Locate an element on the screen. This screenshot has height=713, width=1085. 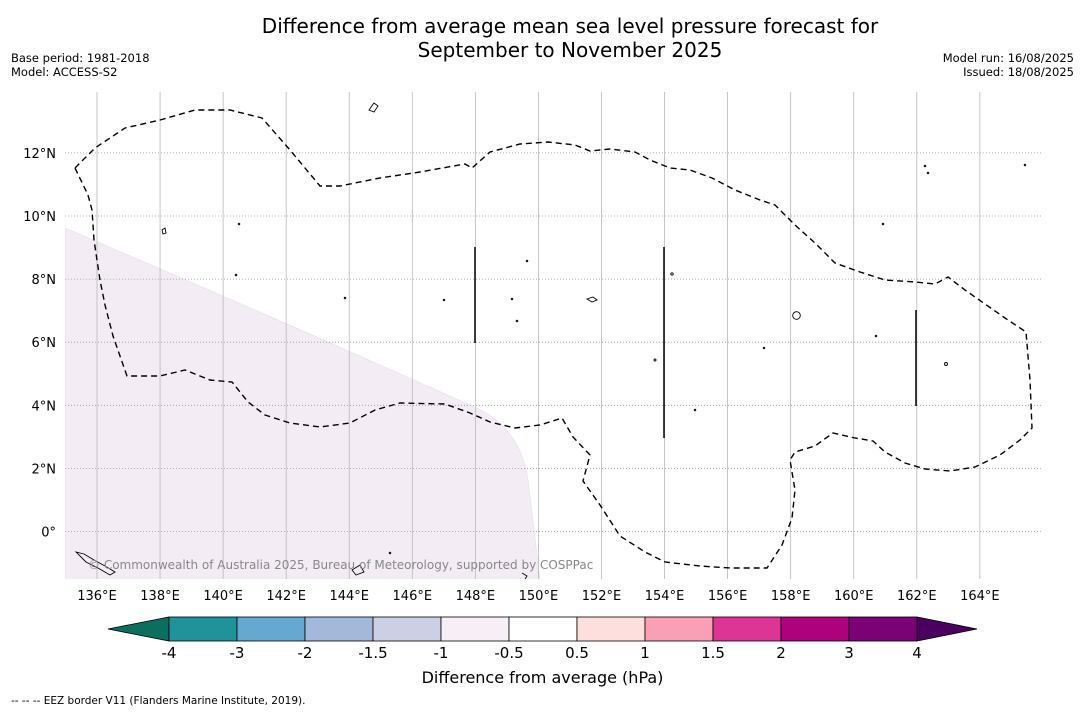
title-line-2: September to November 2025 is located at coordinates (570, 50).